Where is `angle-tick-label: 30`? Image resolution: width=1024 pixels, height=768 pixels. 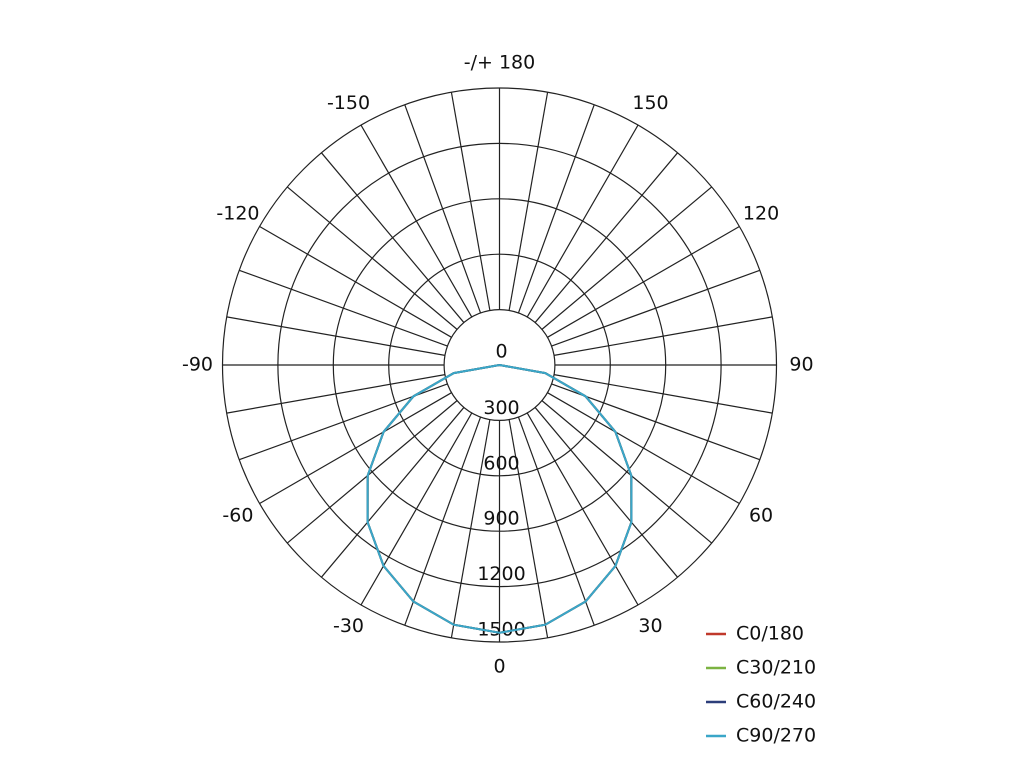
angle-tick-label: 30 is located at coordinates (650, 626).